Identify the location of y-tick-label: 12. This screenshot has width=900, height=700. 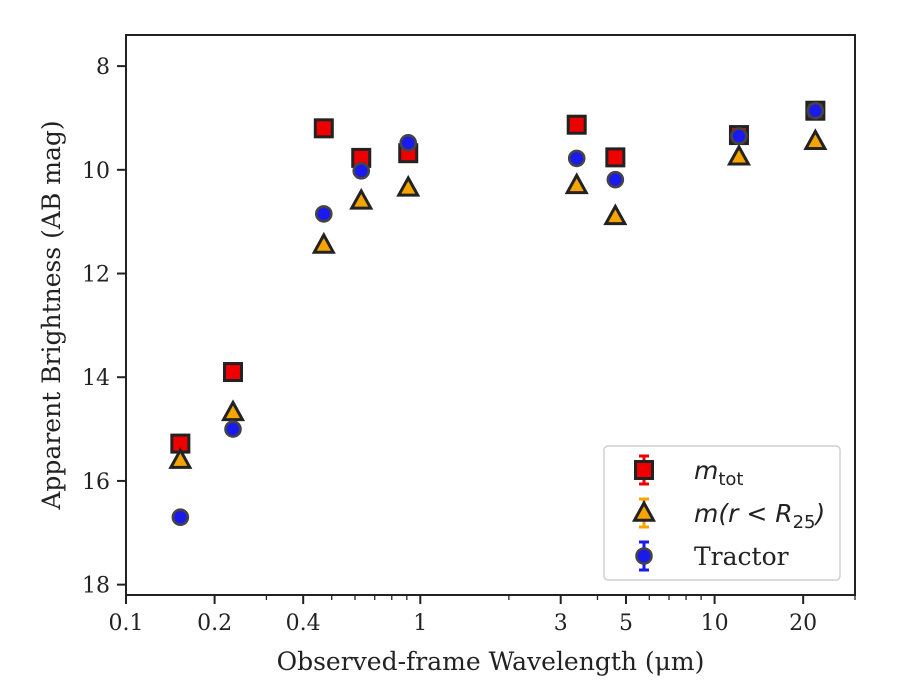
(96, 275).